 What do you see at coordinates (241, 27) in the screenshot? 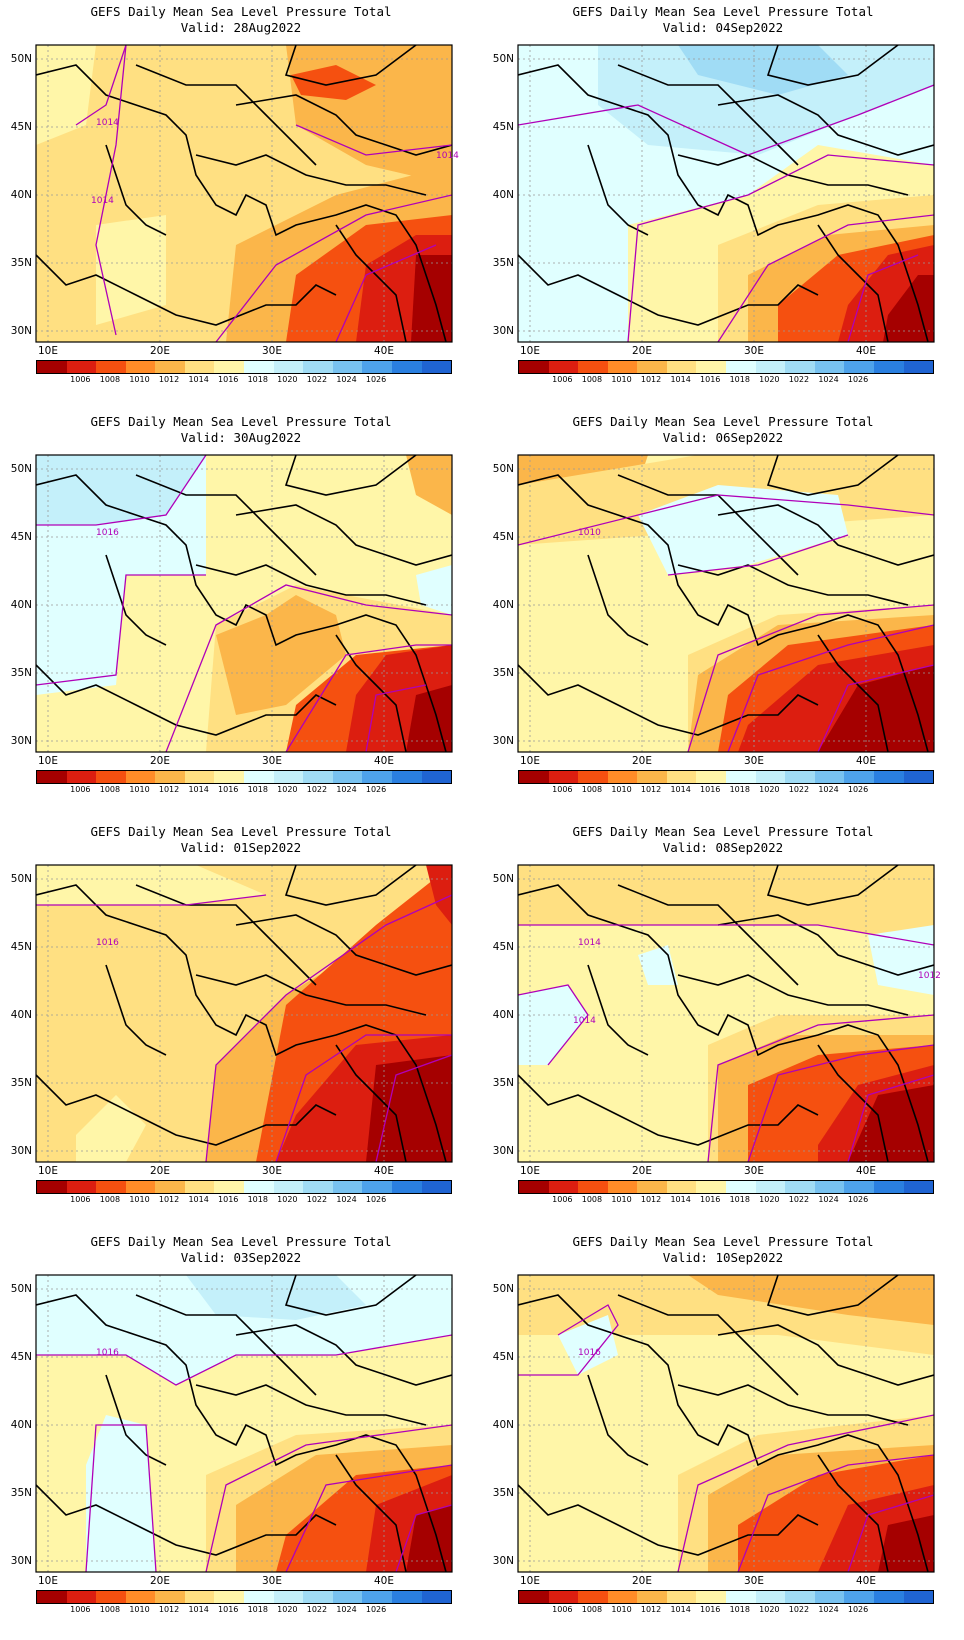
I see `panel-valid-date: Valid: 28Aug2022` at bounding box center [241, 27].